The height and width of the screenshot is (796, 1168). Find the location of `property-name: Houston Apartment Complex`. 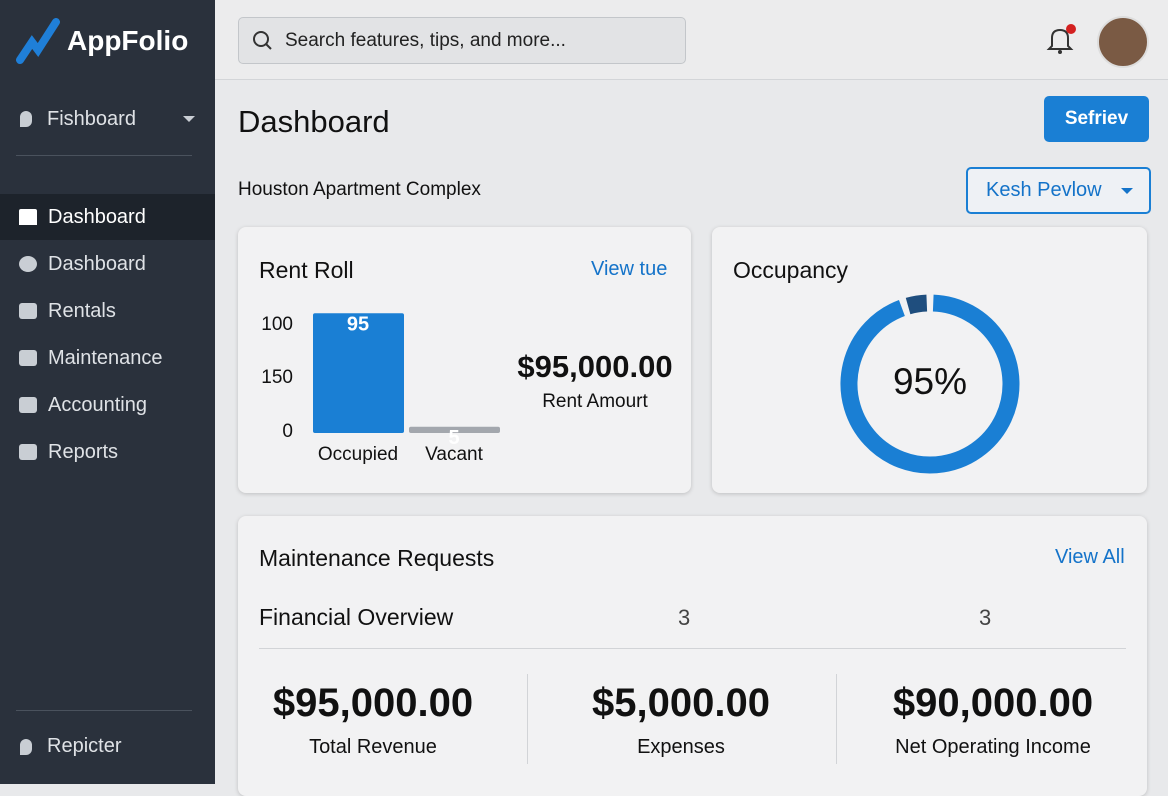

property-name: Houston Apartment Complex is located at coordinates (359, 189).